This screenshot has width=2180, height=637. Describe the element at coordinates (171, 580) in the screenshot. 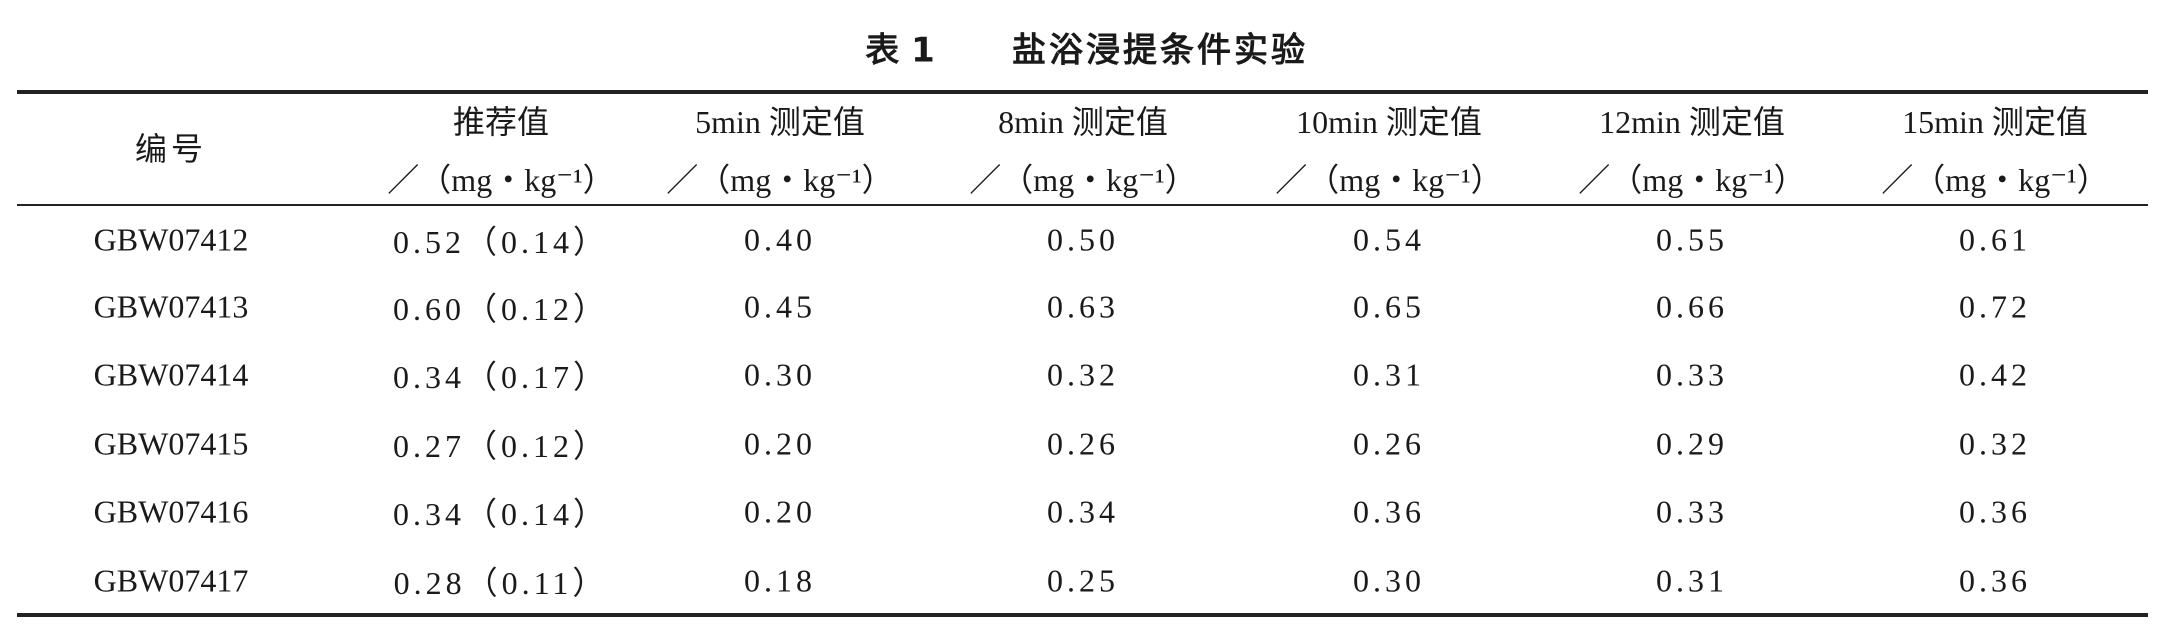

I see `row-id: GBW07417` at that location.